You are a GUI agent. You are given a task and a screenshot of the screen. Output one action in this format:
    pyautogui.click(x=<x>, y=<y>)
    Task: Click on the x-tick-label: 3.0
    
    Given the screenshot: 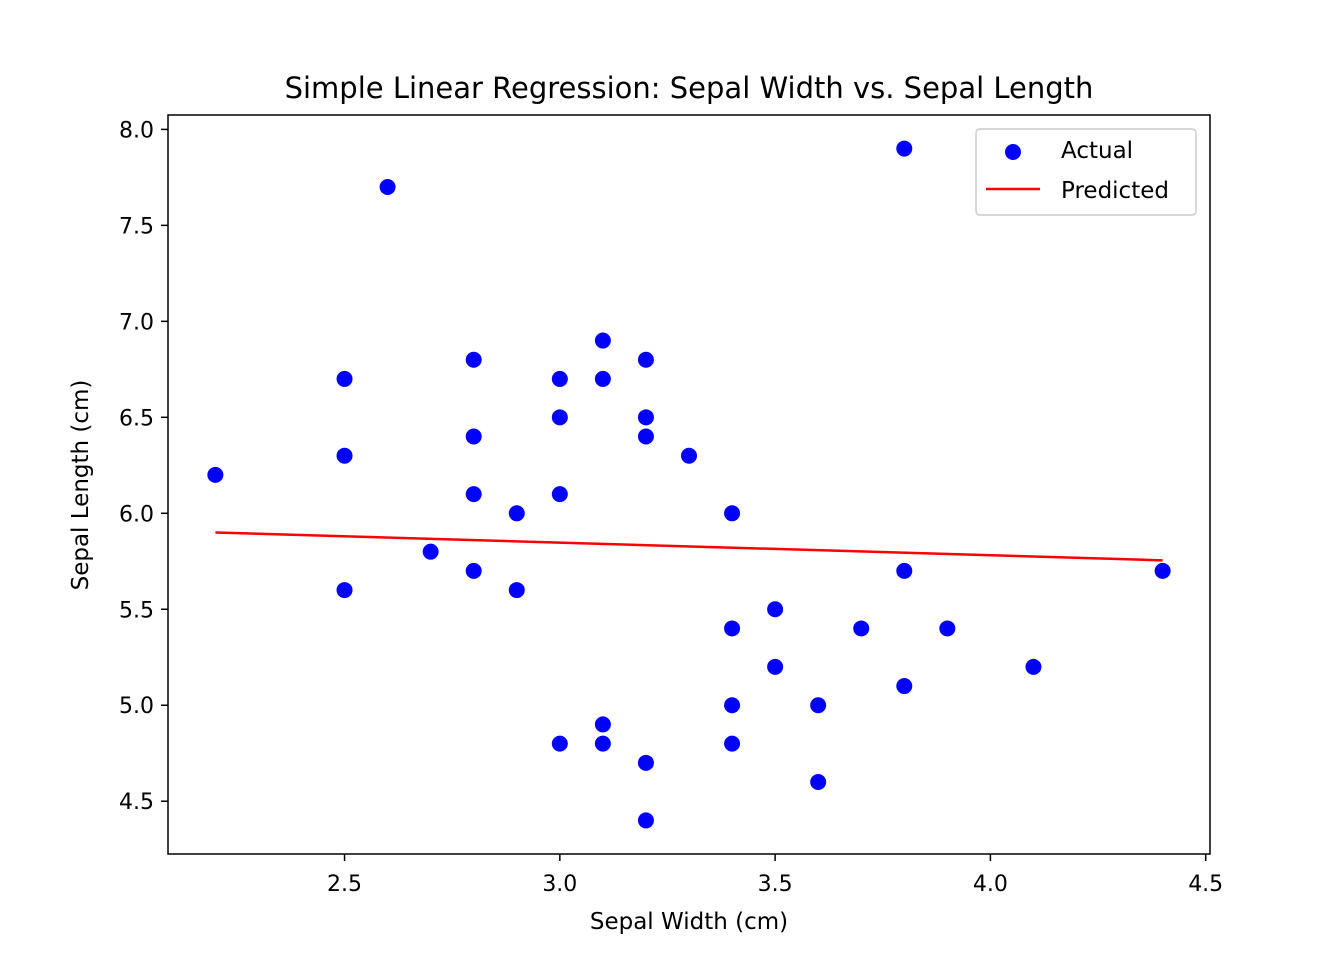 What is the action you would take?
    pyautogui.click(x=559, y=884)
    